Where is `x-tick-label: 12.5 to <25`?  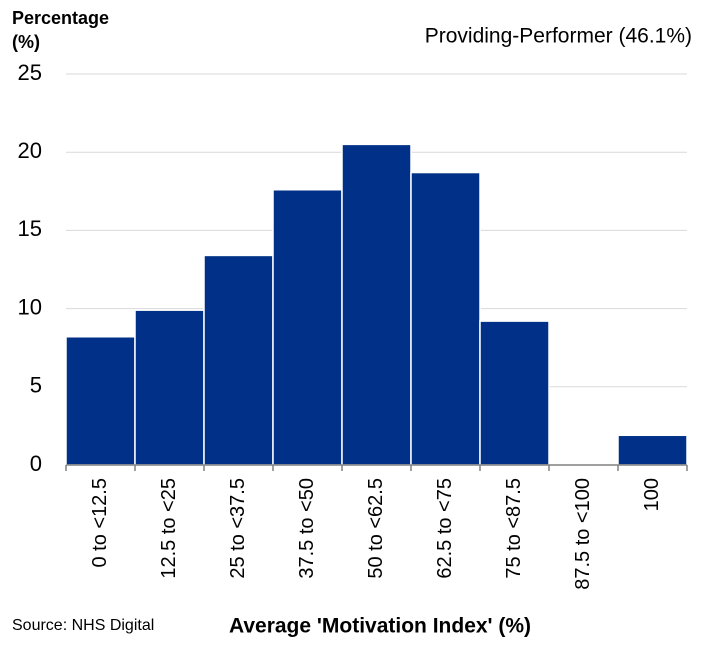 x-tick-label: 12.5 to <25 is located at coordinates (169, 528).